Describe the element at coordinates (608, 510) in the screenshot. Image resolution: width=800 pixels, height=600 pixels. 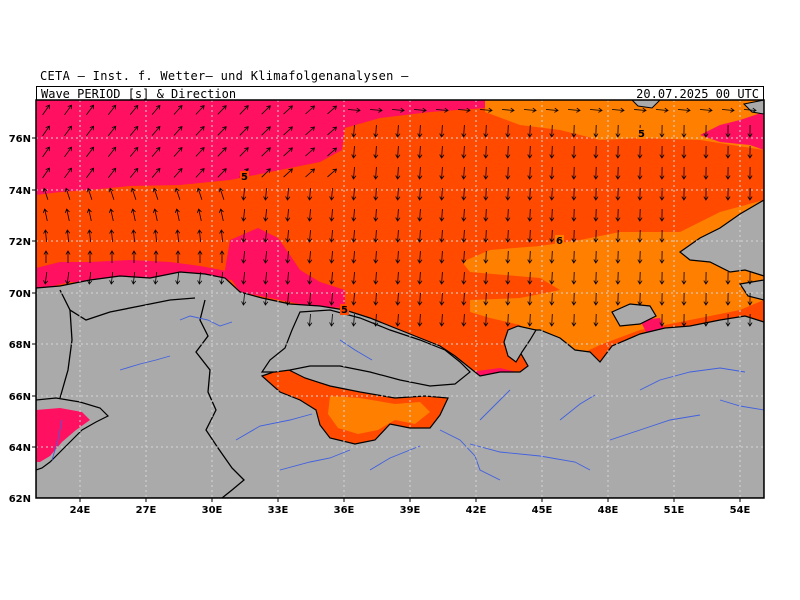
I see `lon-label-48e: 48E` at that location.